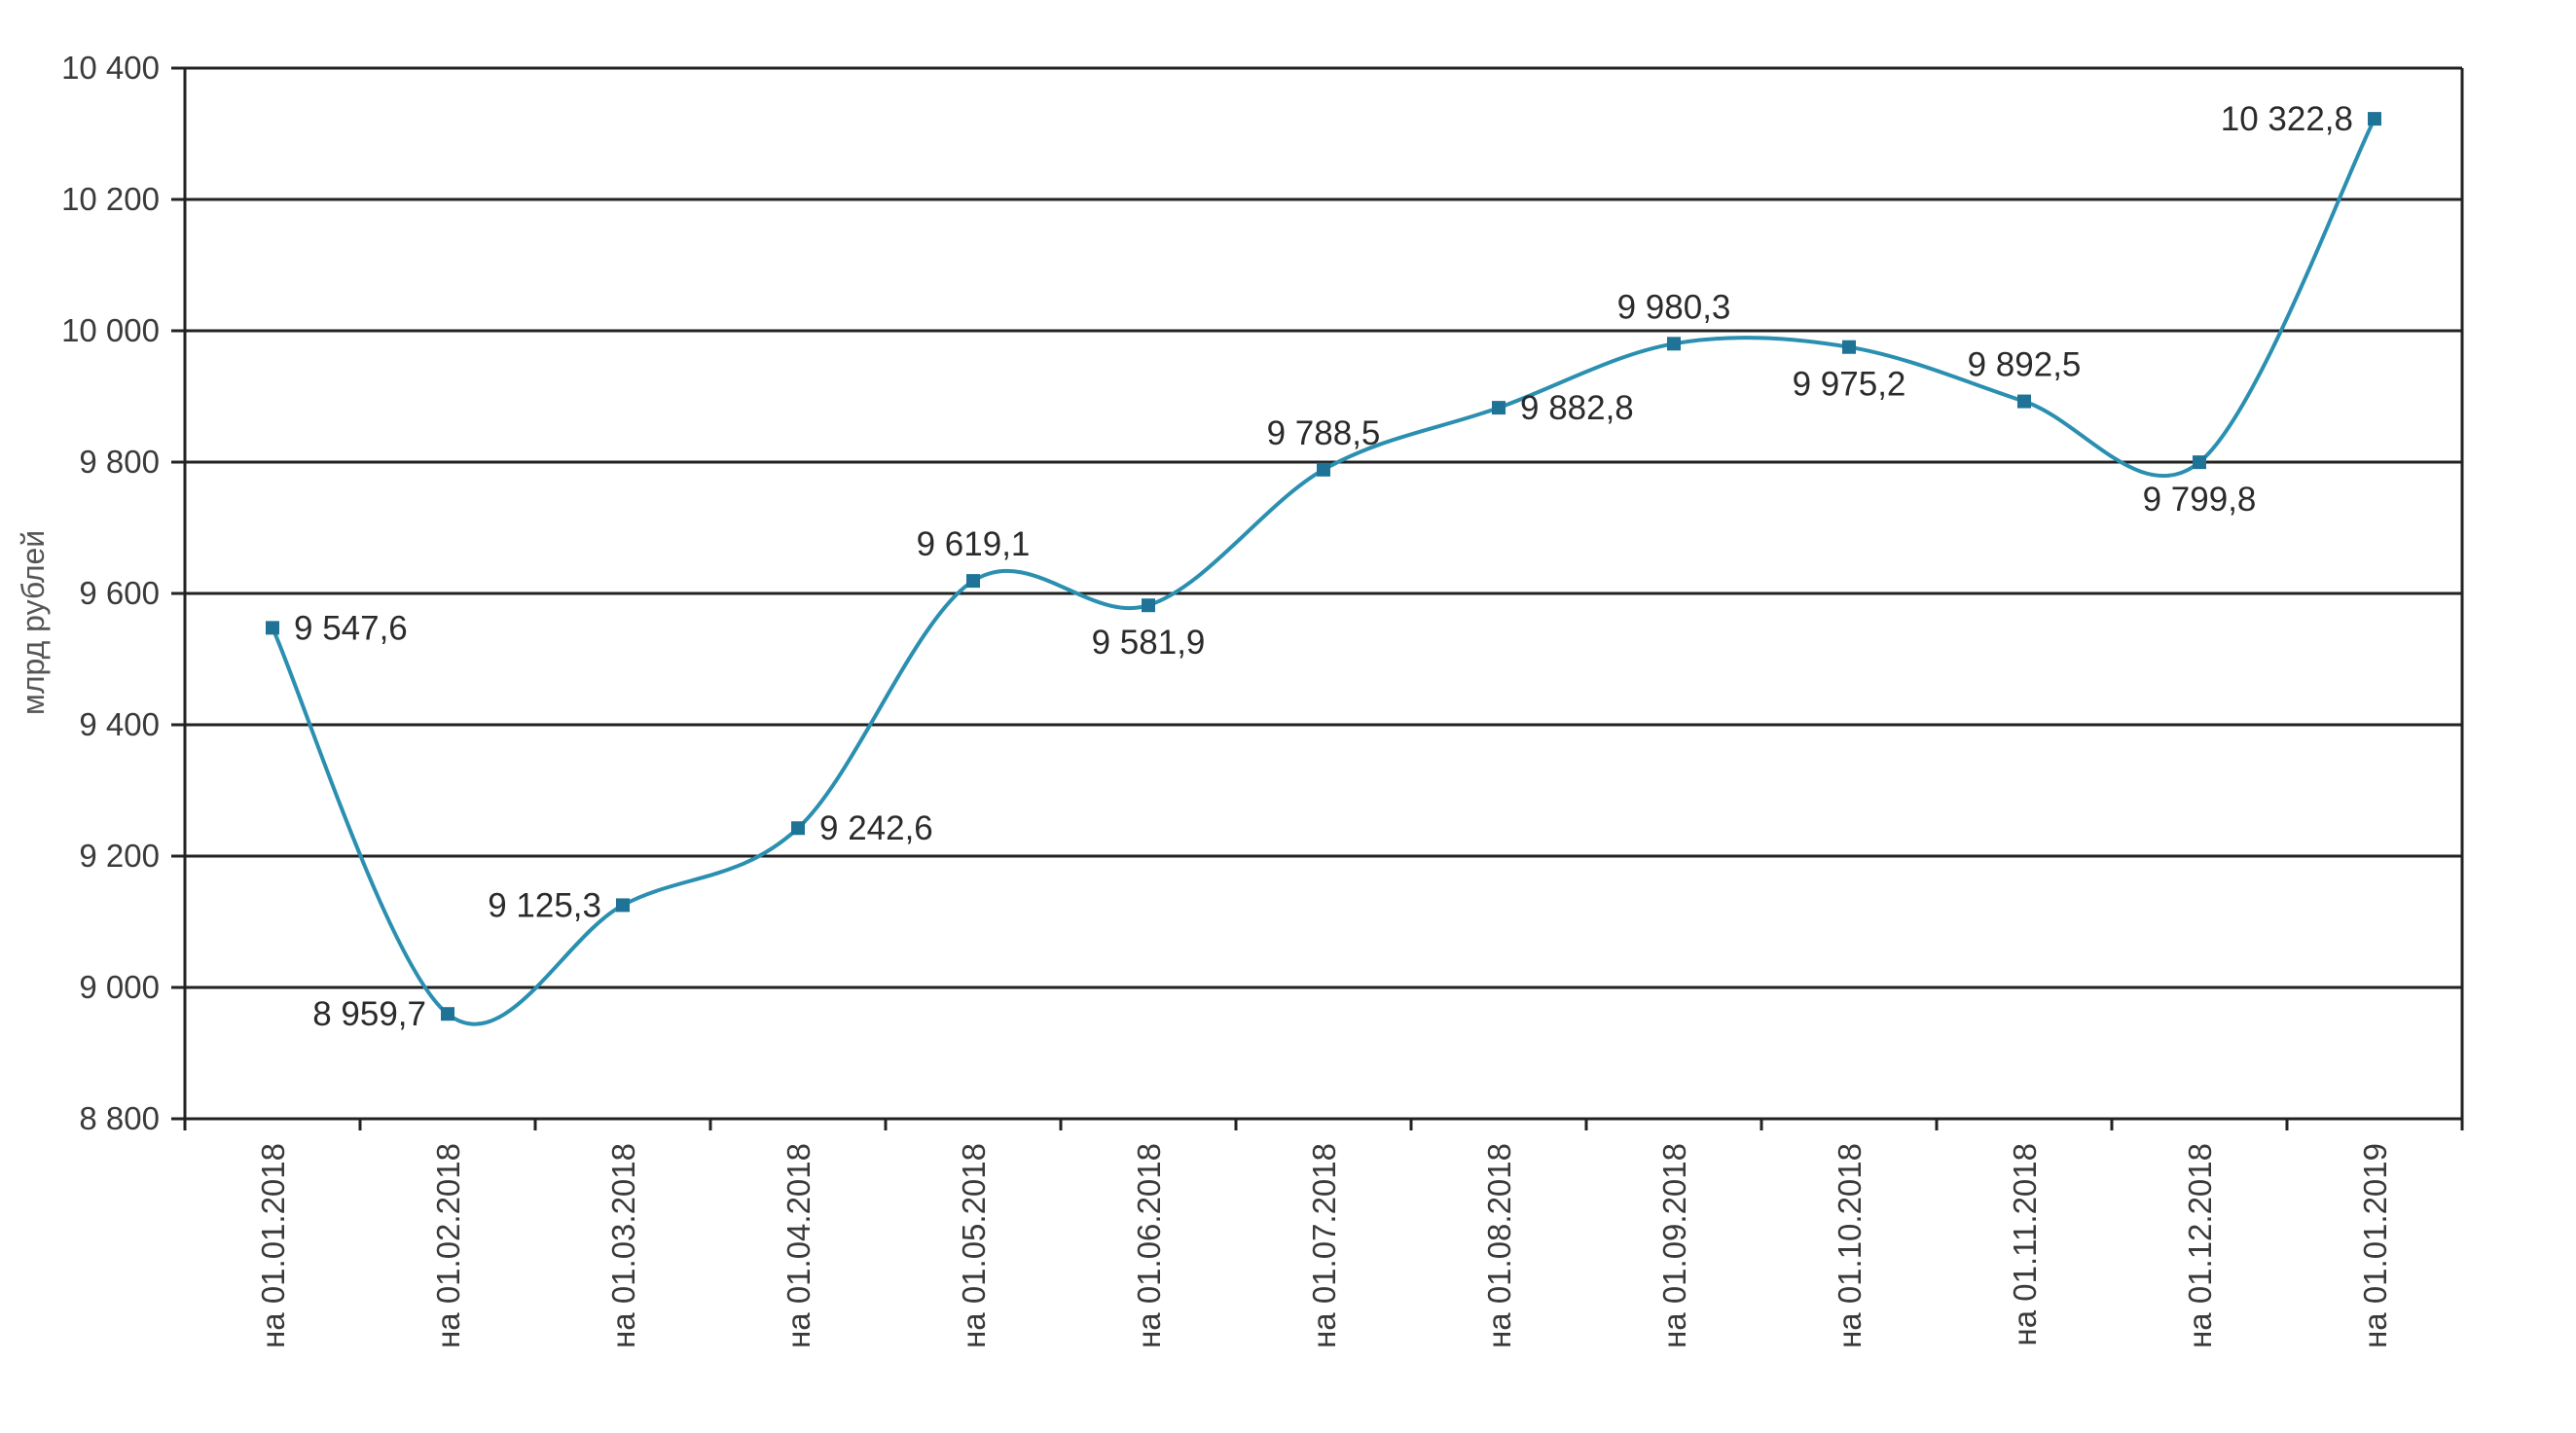 The height and width of the screenshot is (1433, 2576). What do you see at coordinates (119, 593) in the screenshot?
I see `y-tick-label: 9 600` at bounding box center [119, 593].